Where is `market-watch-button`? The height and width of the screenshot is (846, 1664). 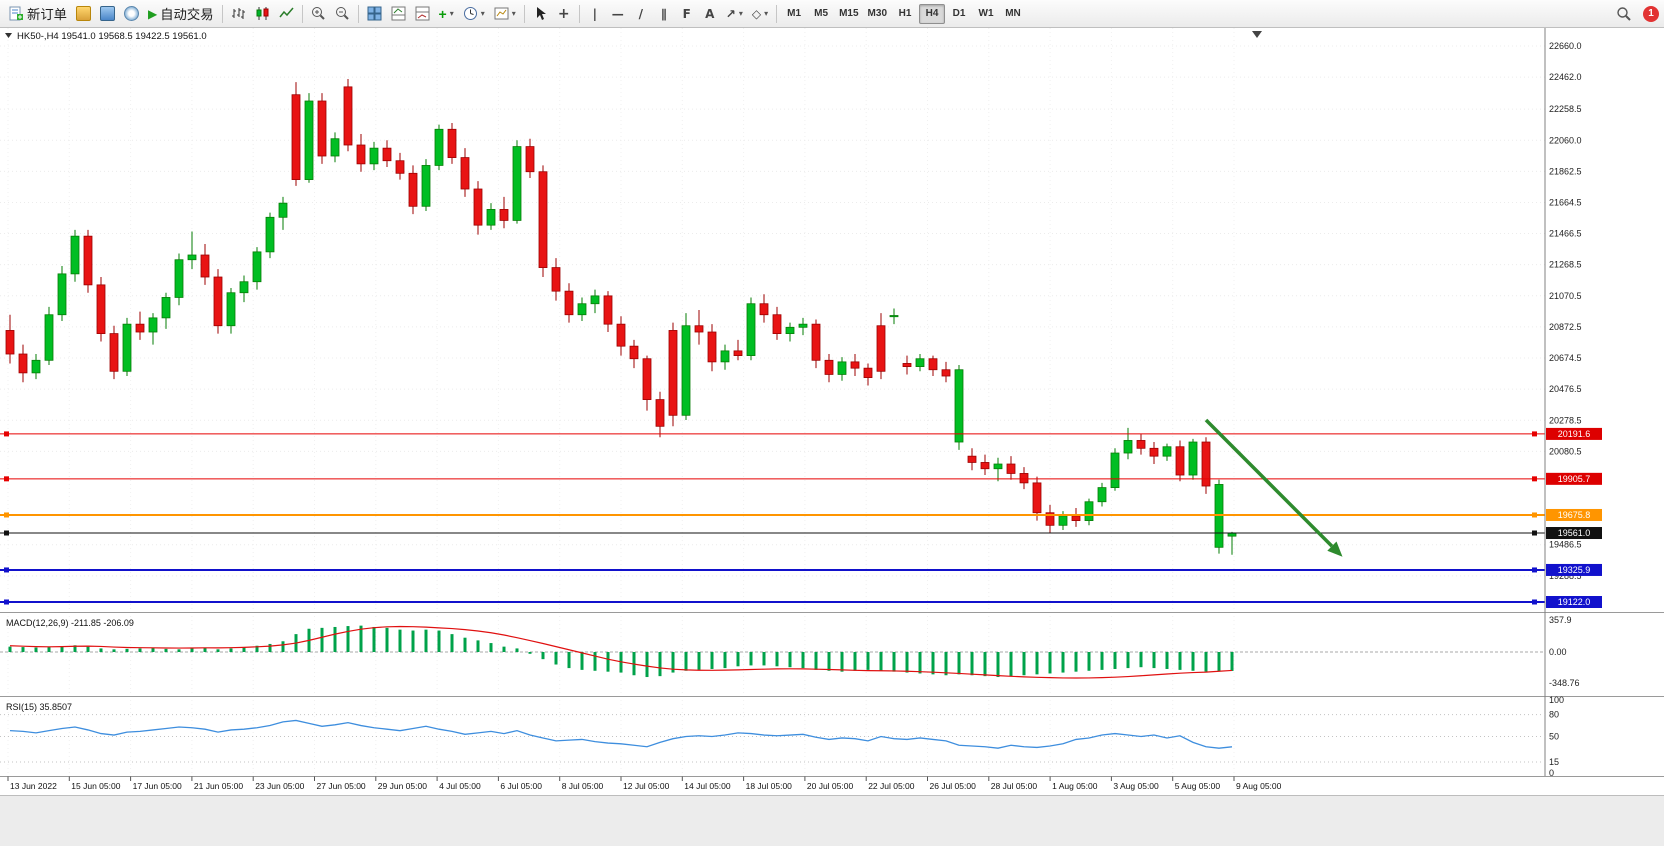 market-watch-button is located at coordinates (83, 14).